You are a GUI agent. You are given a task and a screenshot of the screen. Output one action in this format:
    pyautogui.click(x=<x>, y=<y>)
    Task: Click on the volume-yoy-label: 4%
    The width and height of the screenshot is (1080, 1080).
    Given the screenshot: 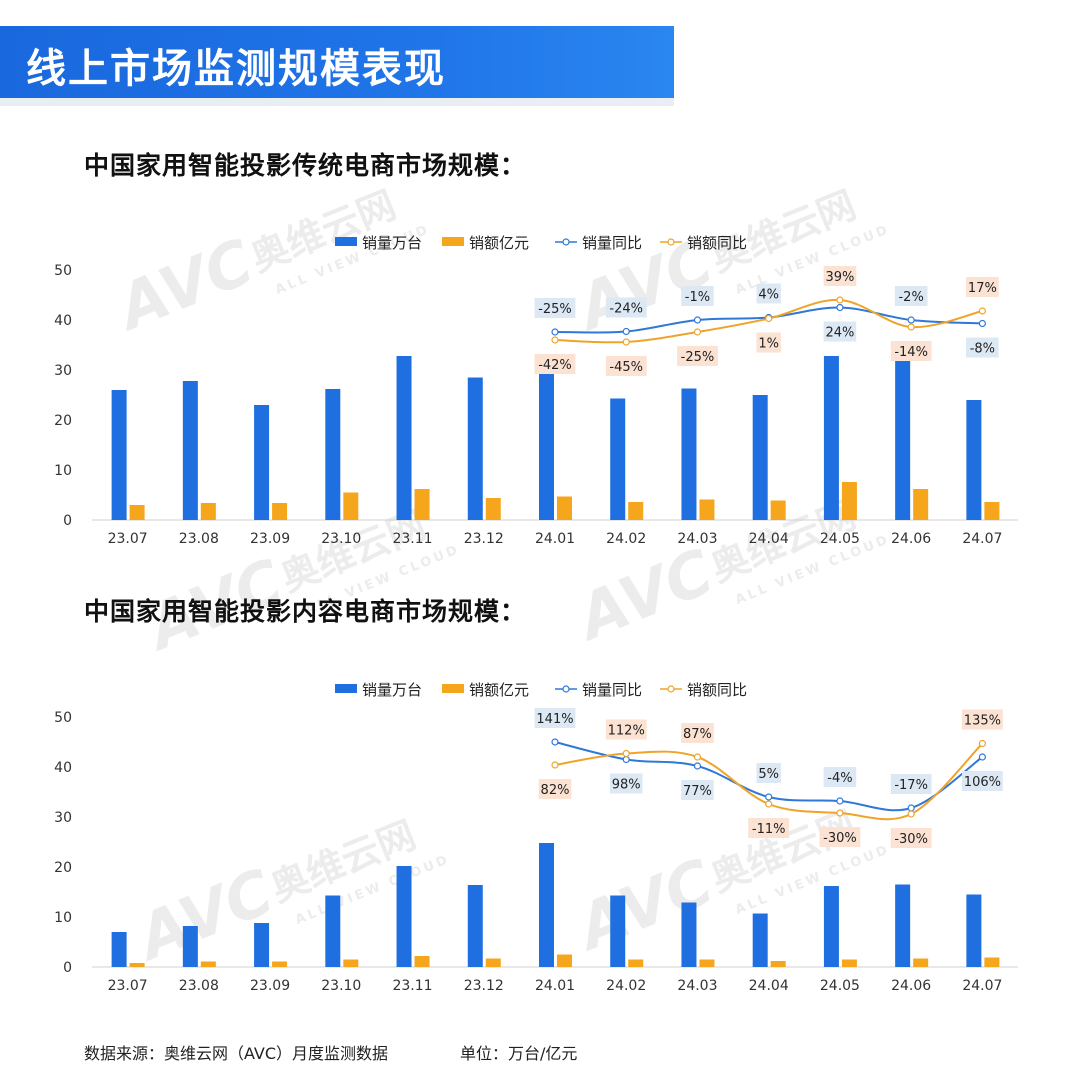 What is the action you would take?
    pyautogui.click(x=768, y=295)
    